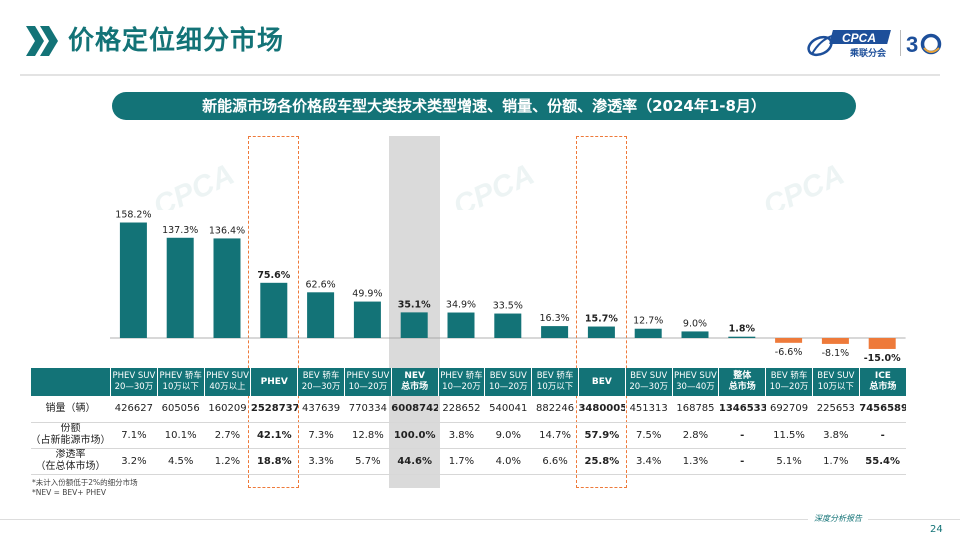 Image resolution: width=960 pixels, height=540 pixels. I want to click on bar-value-label: 137.3%, so click(180, 230).